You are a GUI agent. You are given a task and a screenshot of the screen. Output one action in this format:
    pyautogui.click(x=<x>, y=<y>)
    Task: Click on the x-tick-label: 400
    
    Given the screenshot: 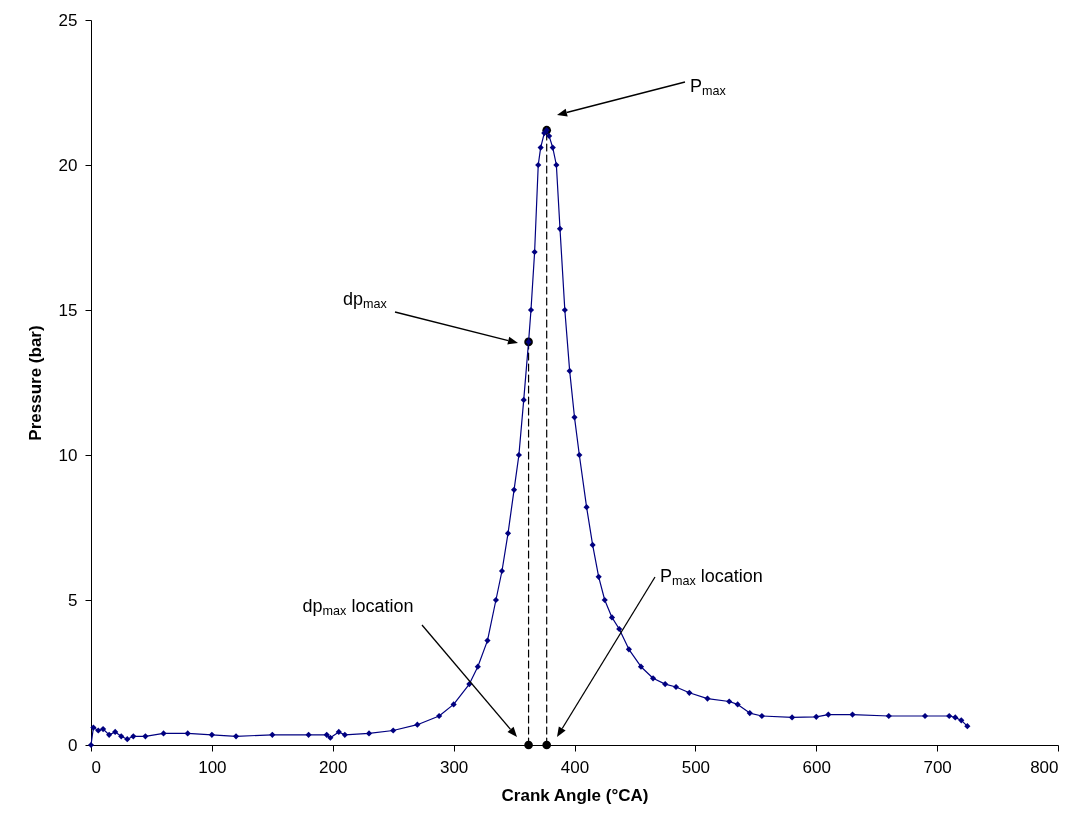 What is the action you would take?
    pyautogui.click(x=575, y=767)
    